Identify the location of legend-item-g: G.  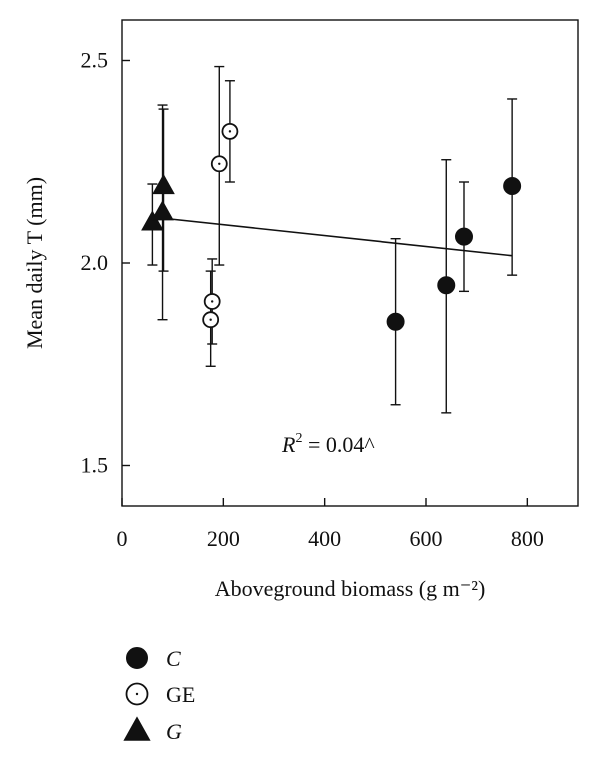
(152, 730).